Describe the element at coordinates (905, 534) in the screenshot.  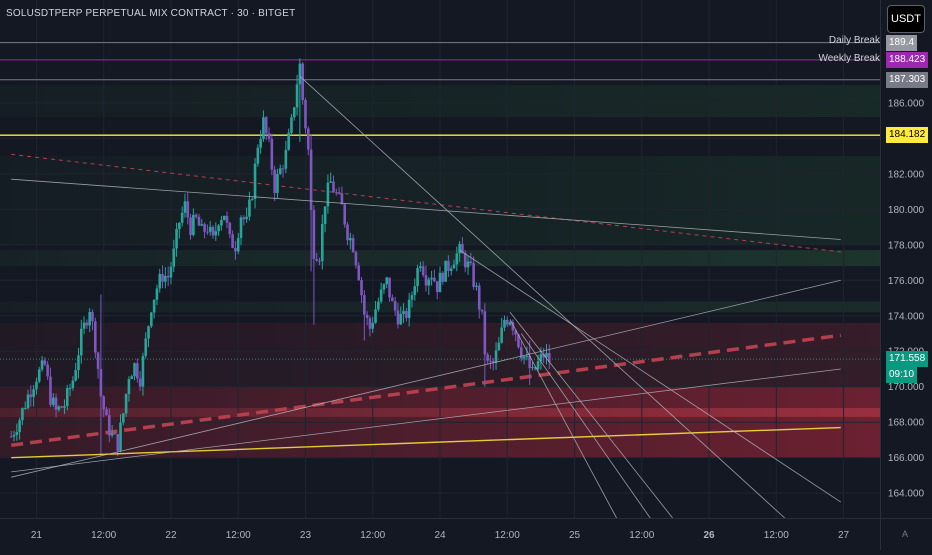
I see `auto-scale-button: A` at that location.